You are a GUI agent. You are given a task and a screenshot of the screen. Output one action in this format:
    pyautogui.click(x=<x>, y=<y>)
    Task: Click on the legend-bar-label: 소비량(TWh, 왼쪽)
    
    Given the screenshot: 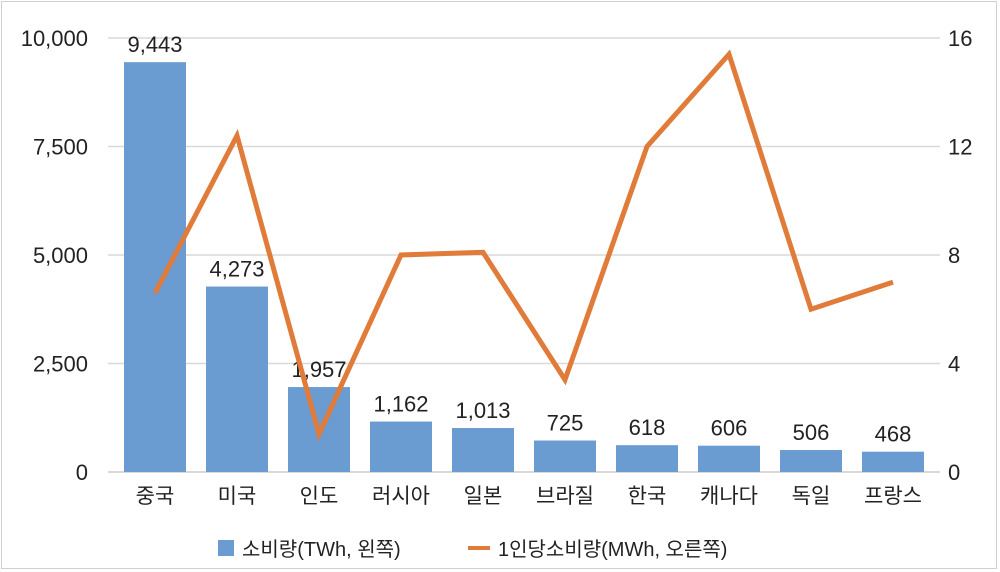 What is the action you would take?
    pyautogui.click(x=321, y=549)
    